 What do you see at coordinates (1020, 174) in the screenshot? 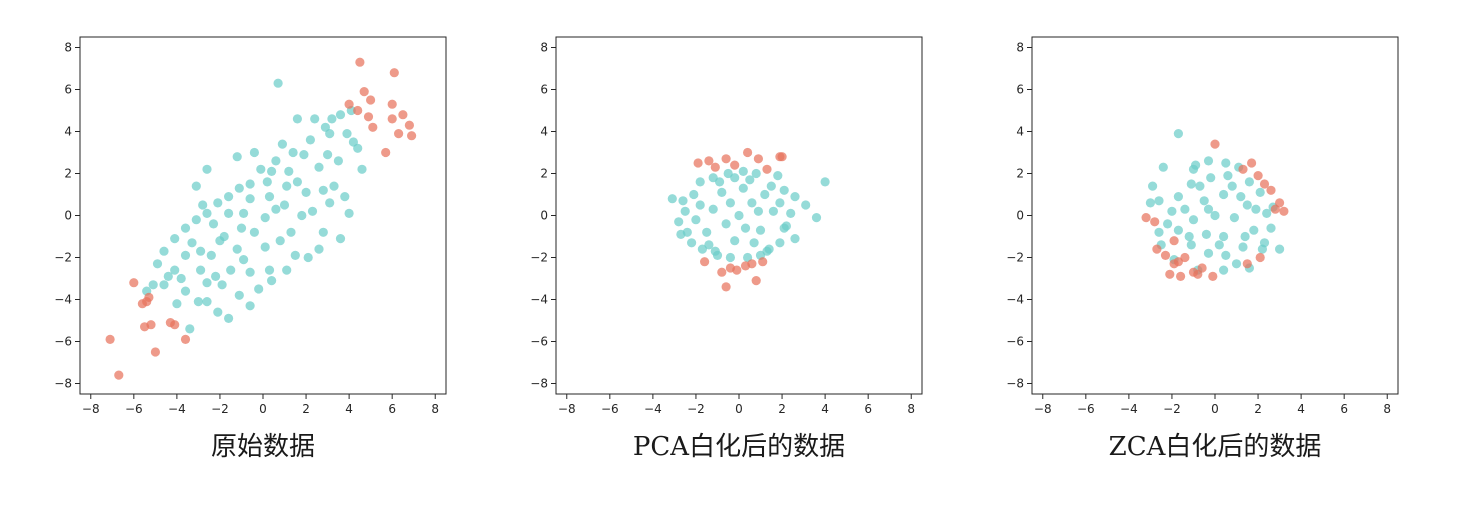
I see `y-tick-label: 2` at bounding box center [1020, 174].